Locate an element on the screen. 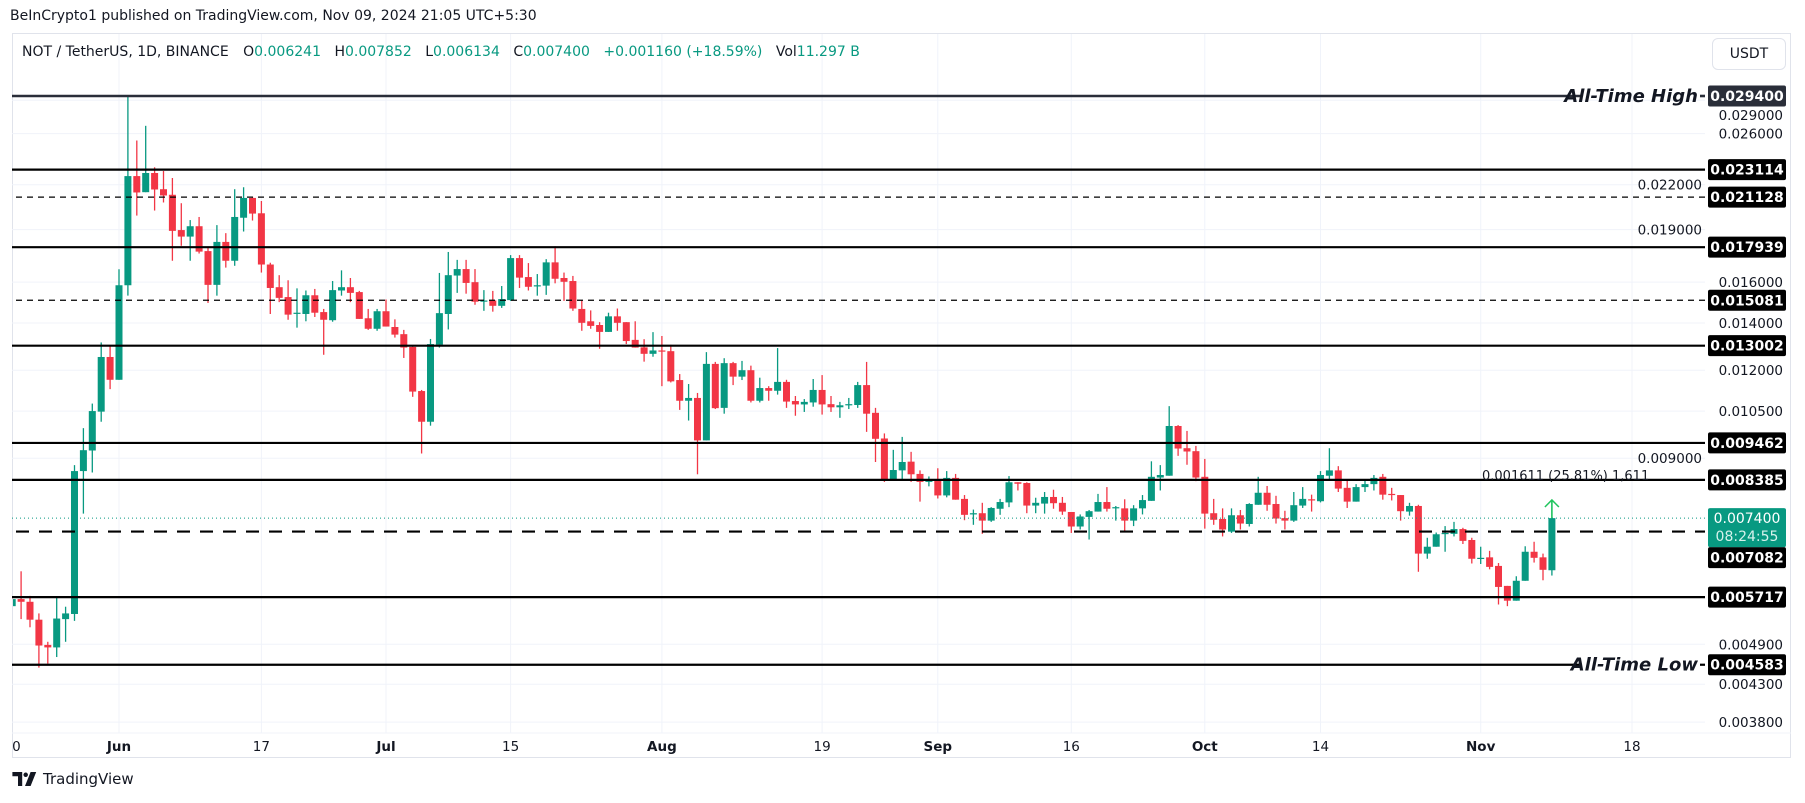  current-price-label: 0.007400 08:24:55 is located at coordinates (1747, 528).